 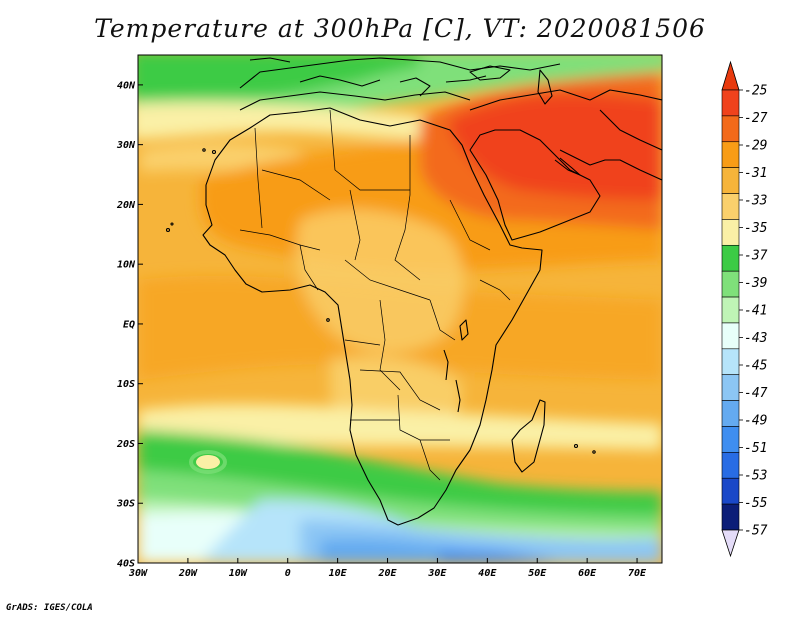 What do you see at coordinates (755, 201) in the screenshot?
I see `colorbar-label: -33` at bounding box center [755, 201].